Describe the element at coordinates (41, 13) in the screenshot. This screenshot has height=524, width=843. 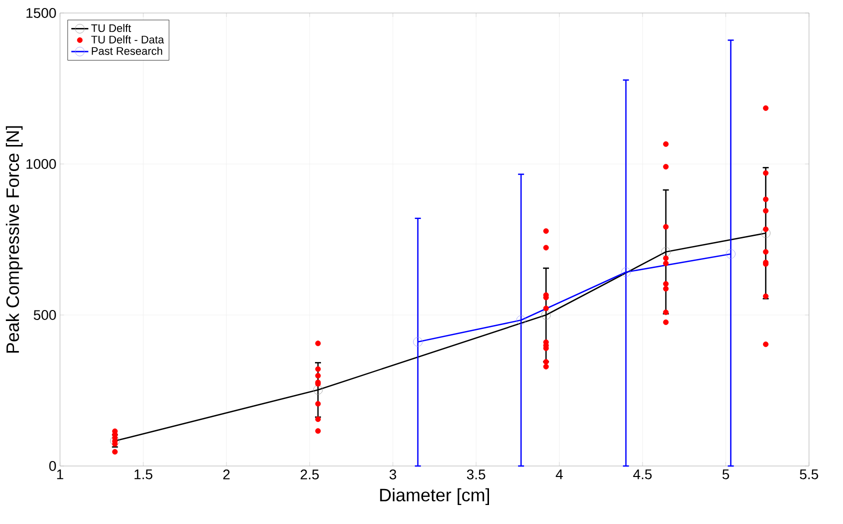
I see `y-tick-label: 1500` at that location.